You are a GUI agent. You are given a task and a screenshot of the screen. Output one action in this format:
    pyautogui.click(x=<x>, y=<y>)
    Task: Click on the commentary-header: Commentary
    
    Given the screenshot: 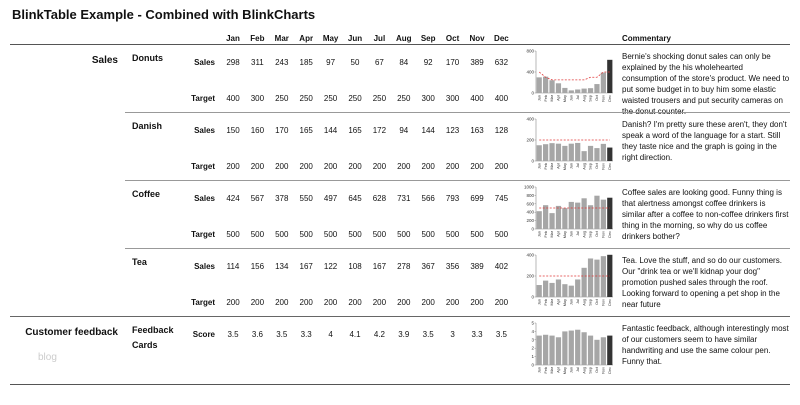 What is the action you would take?
    pyautogui.click(x=646, y=38)
    